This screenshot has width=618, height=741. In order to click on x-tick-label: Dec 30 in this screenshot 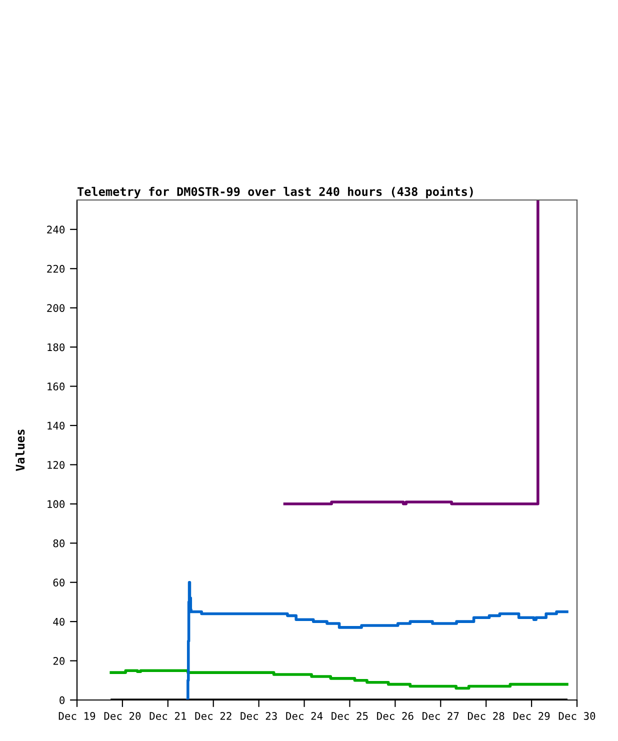, I will do `click(577, 716)`.